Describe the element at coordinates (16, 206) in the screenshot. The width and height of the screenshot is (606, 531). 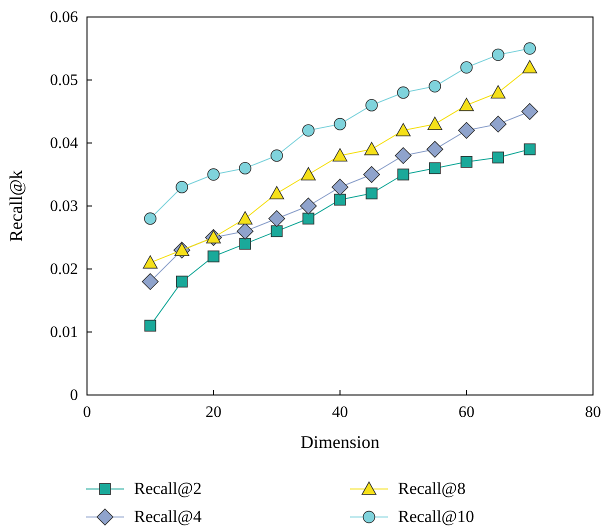
I see `y-axis-title: Recall@k` at that location.